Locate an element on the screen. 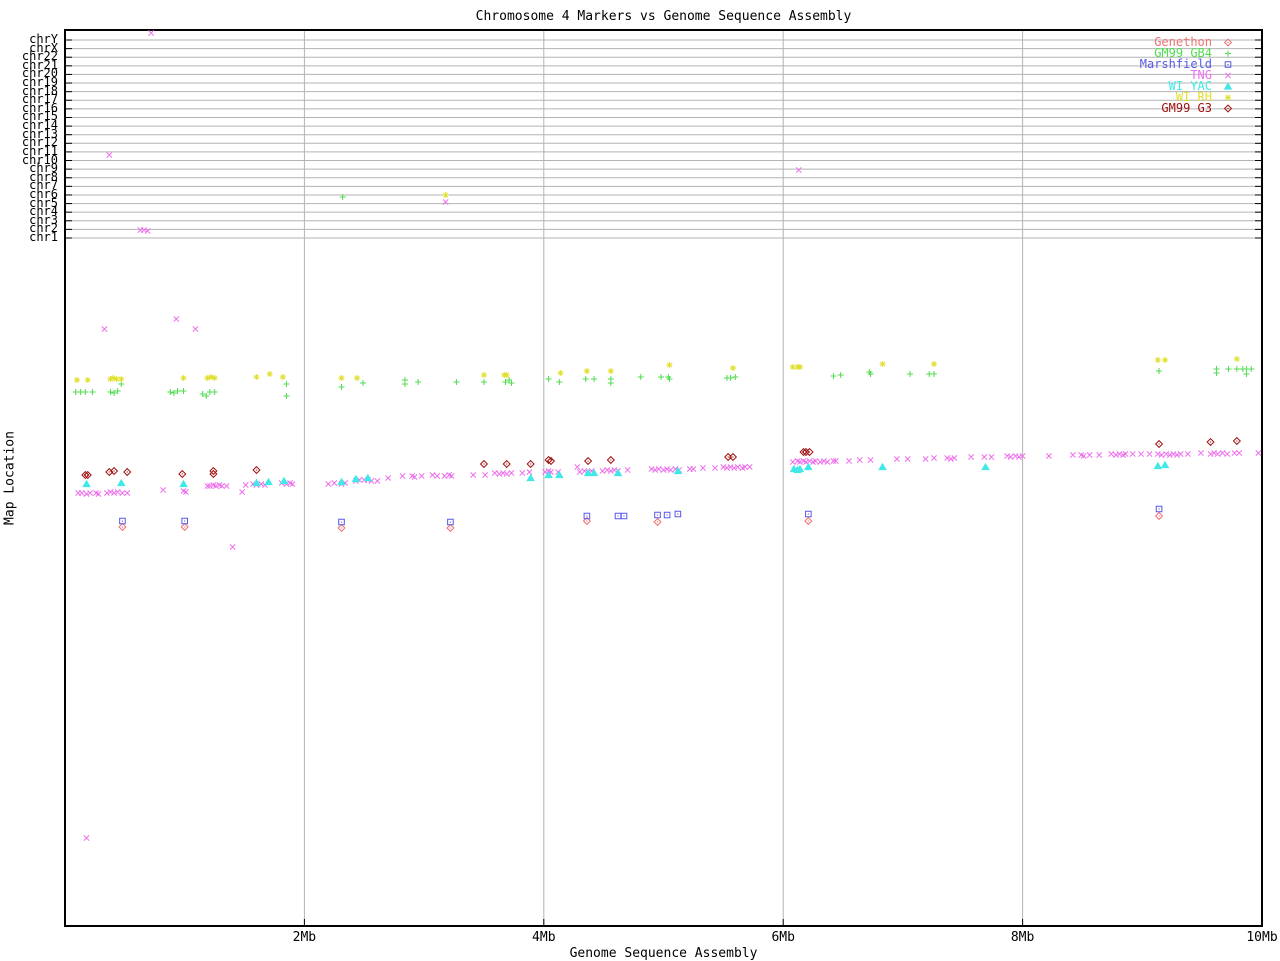  chromosome-label-chr14: chr14 is located at coordinates (39, 125).